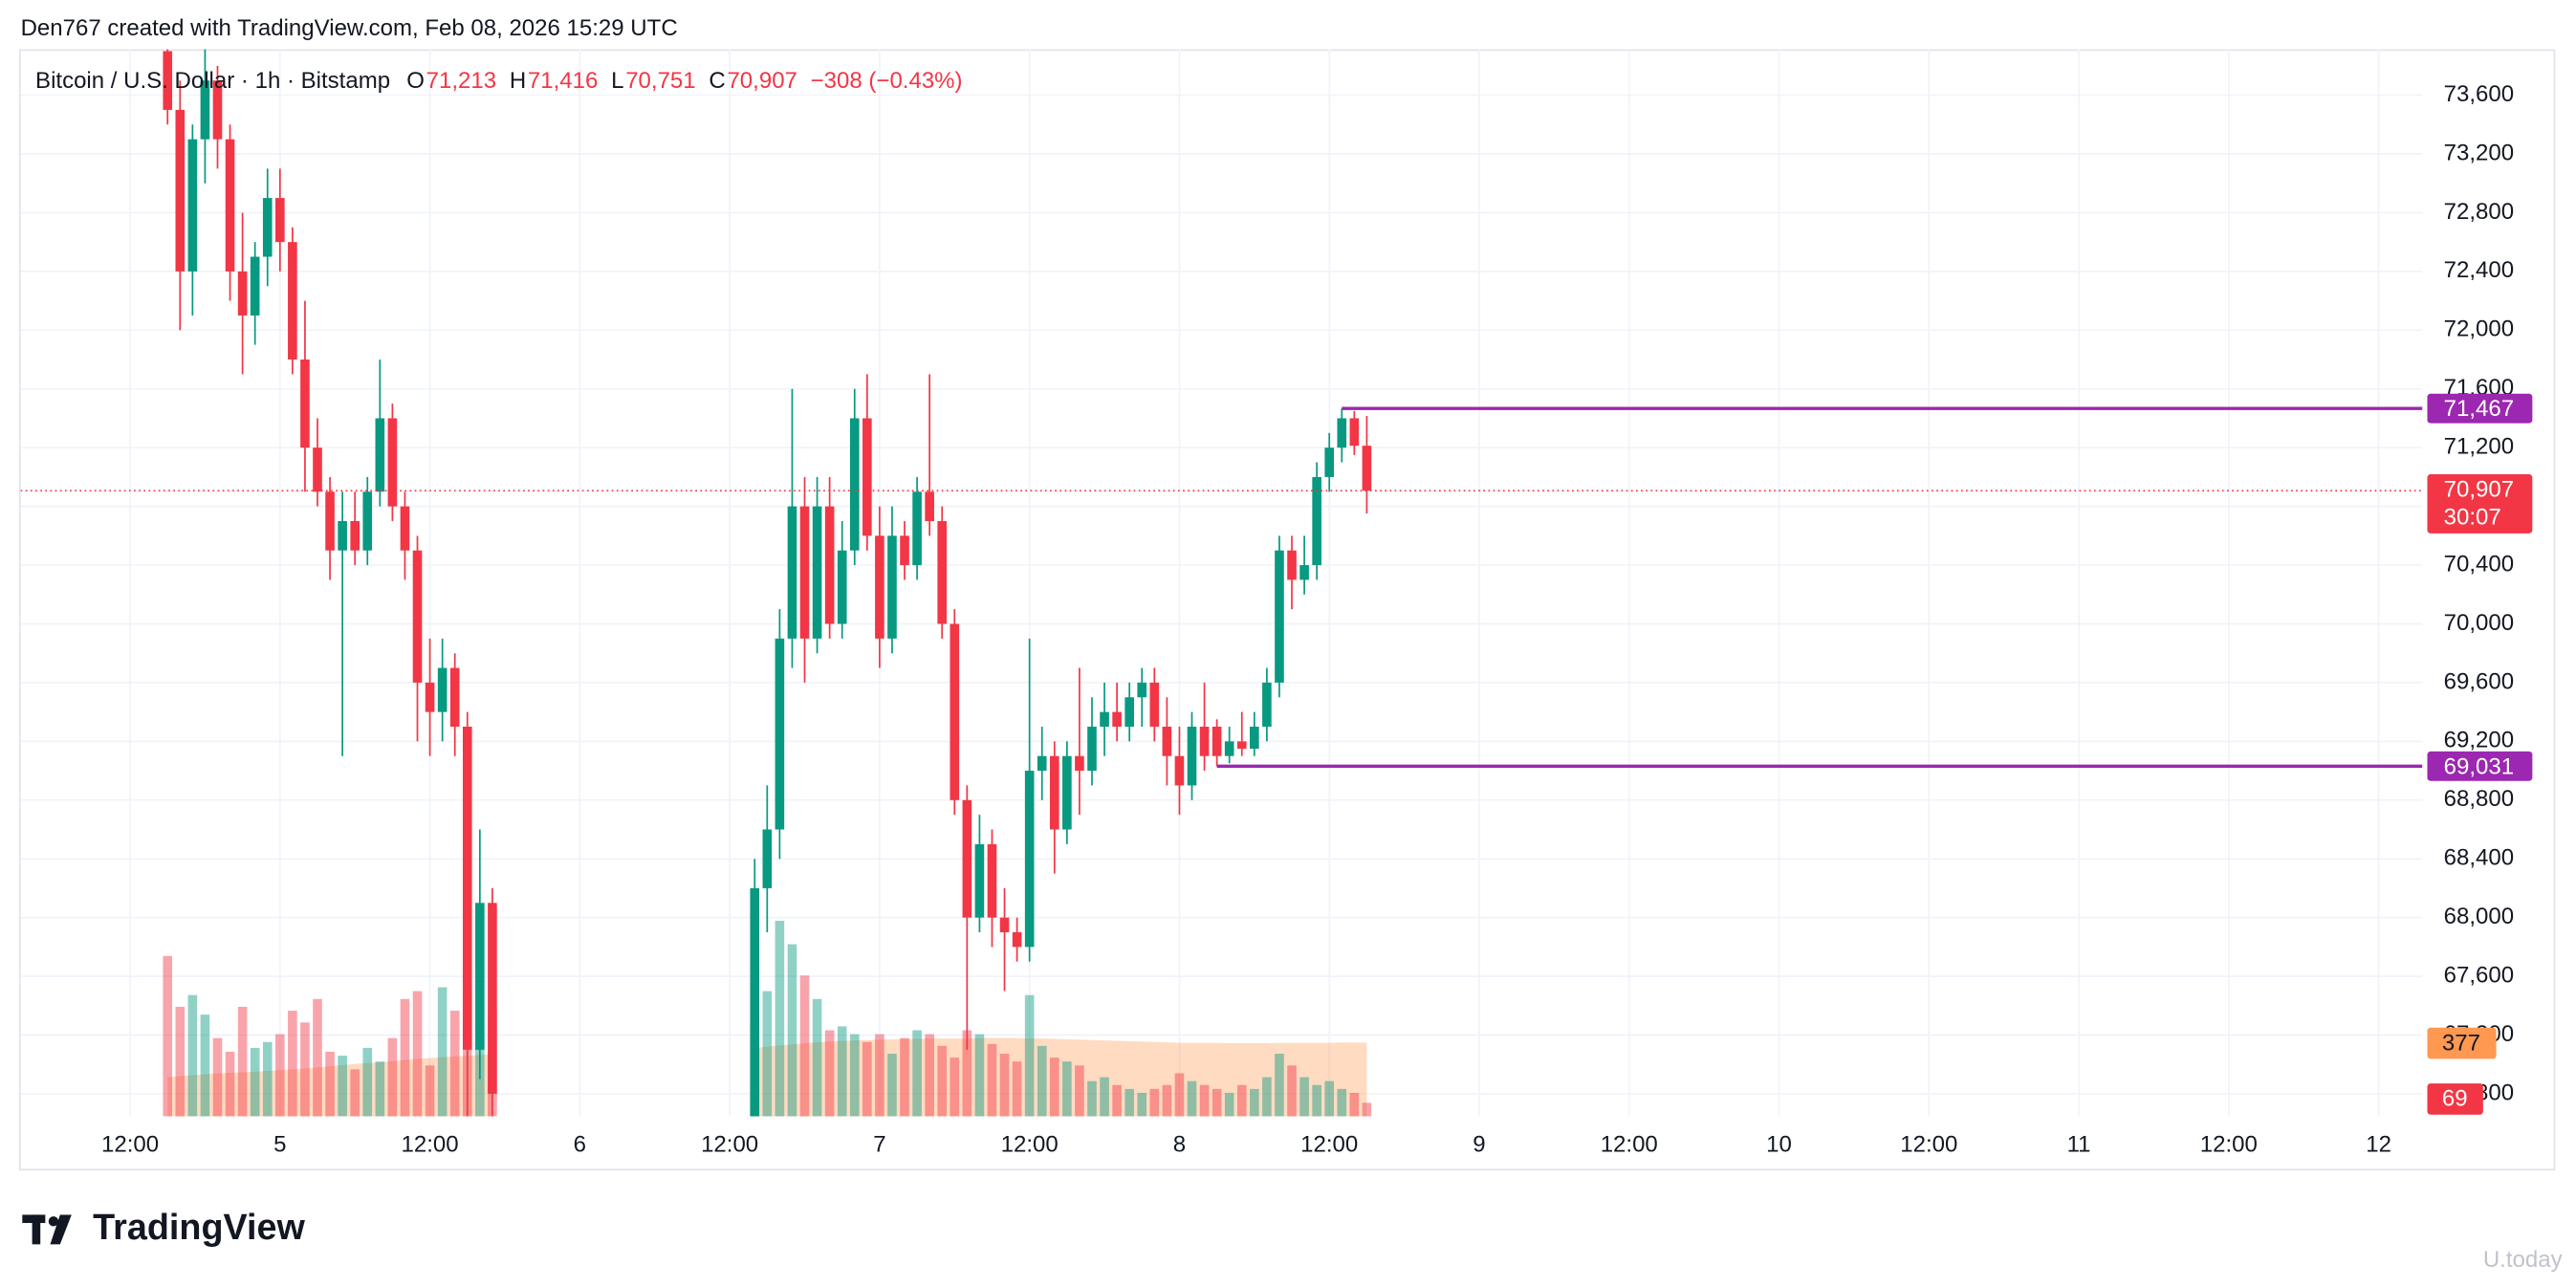 Image resolution: width=2576 pixels, height=1287 pixels. I want to click on volume-ma-label: 377, so click(2461, 1043).